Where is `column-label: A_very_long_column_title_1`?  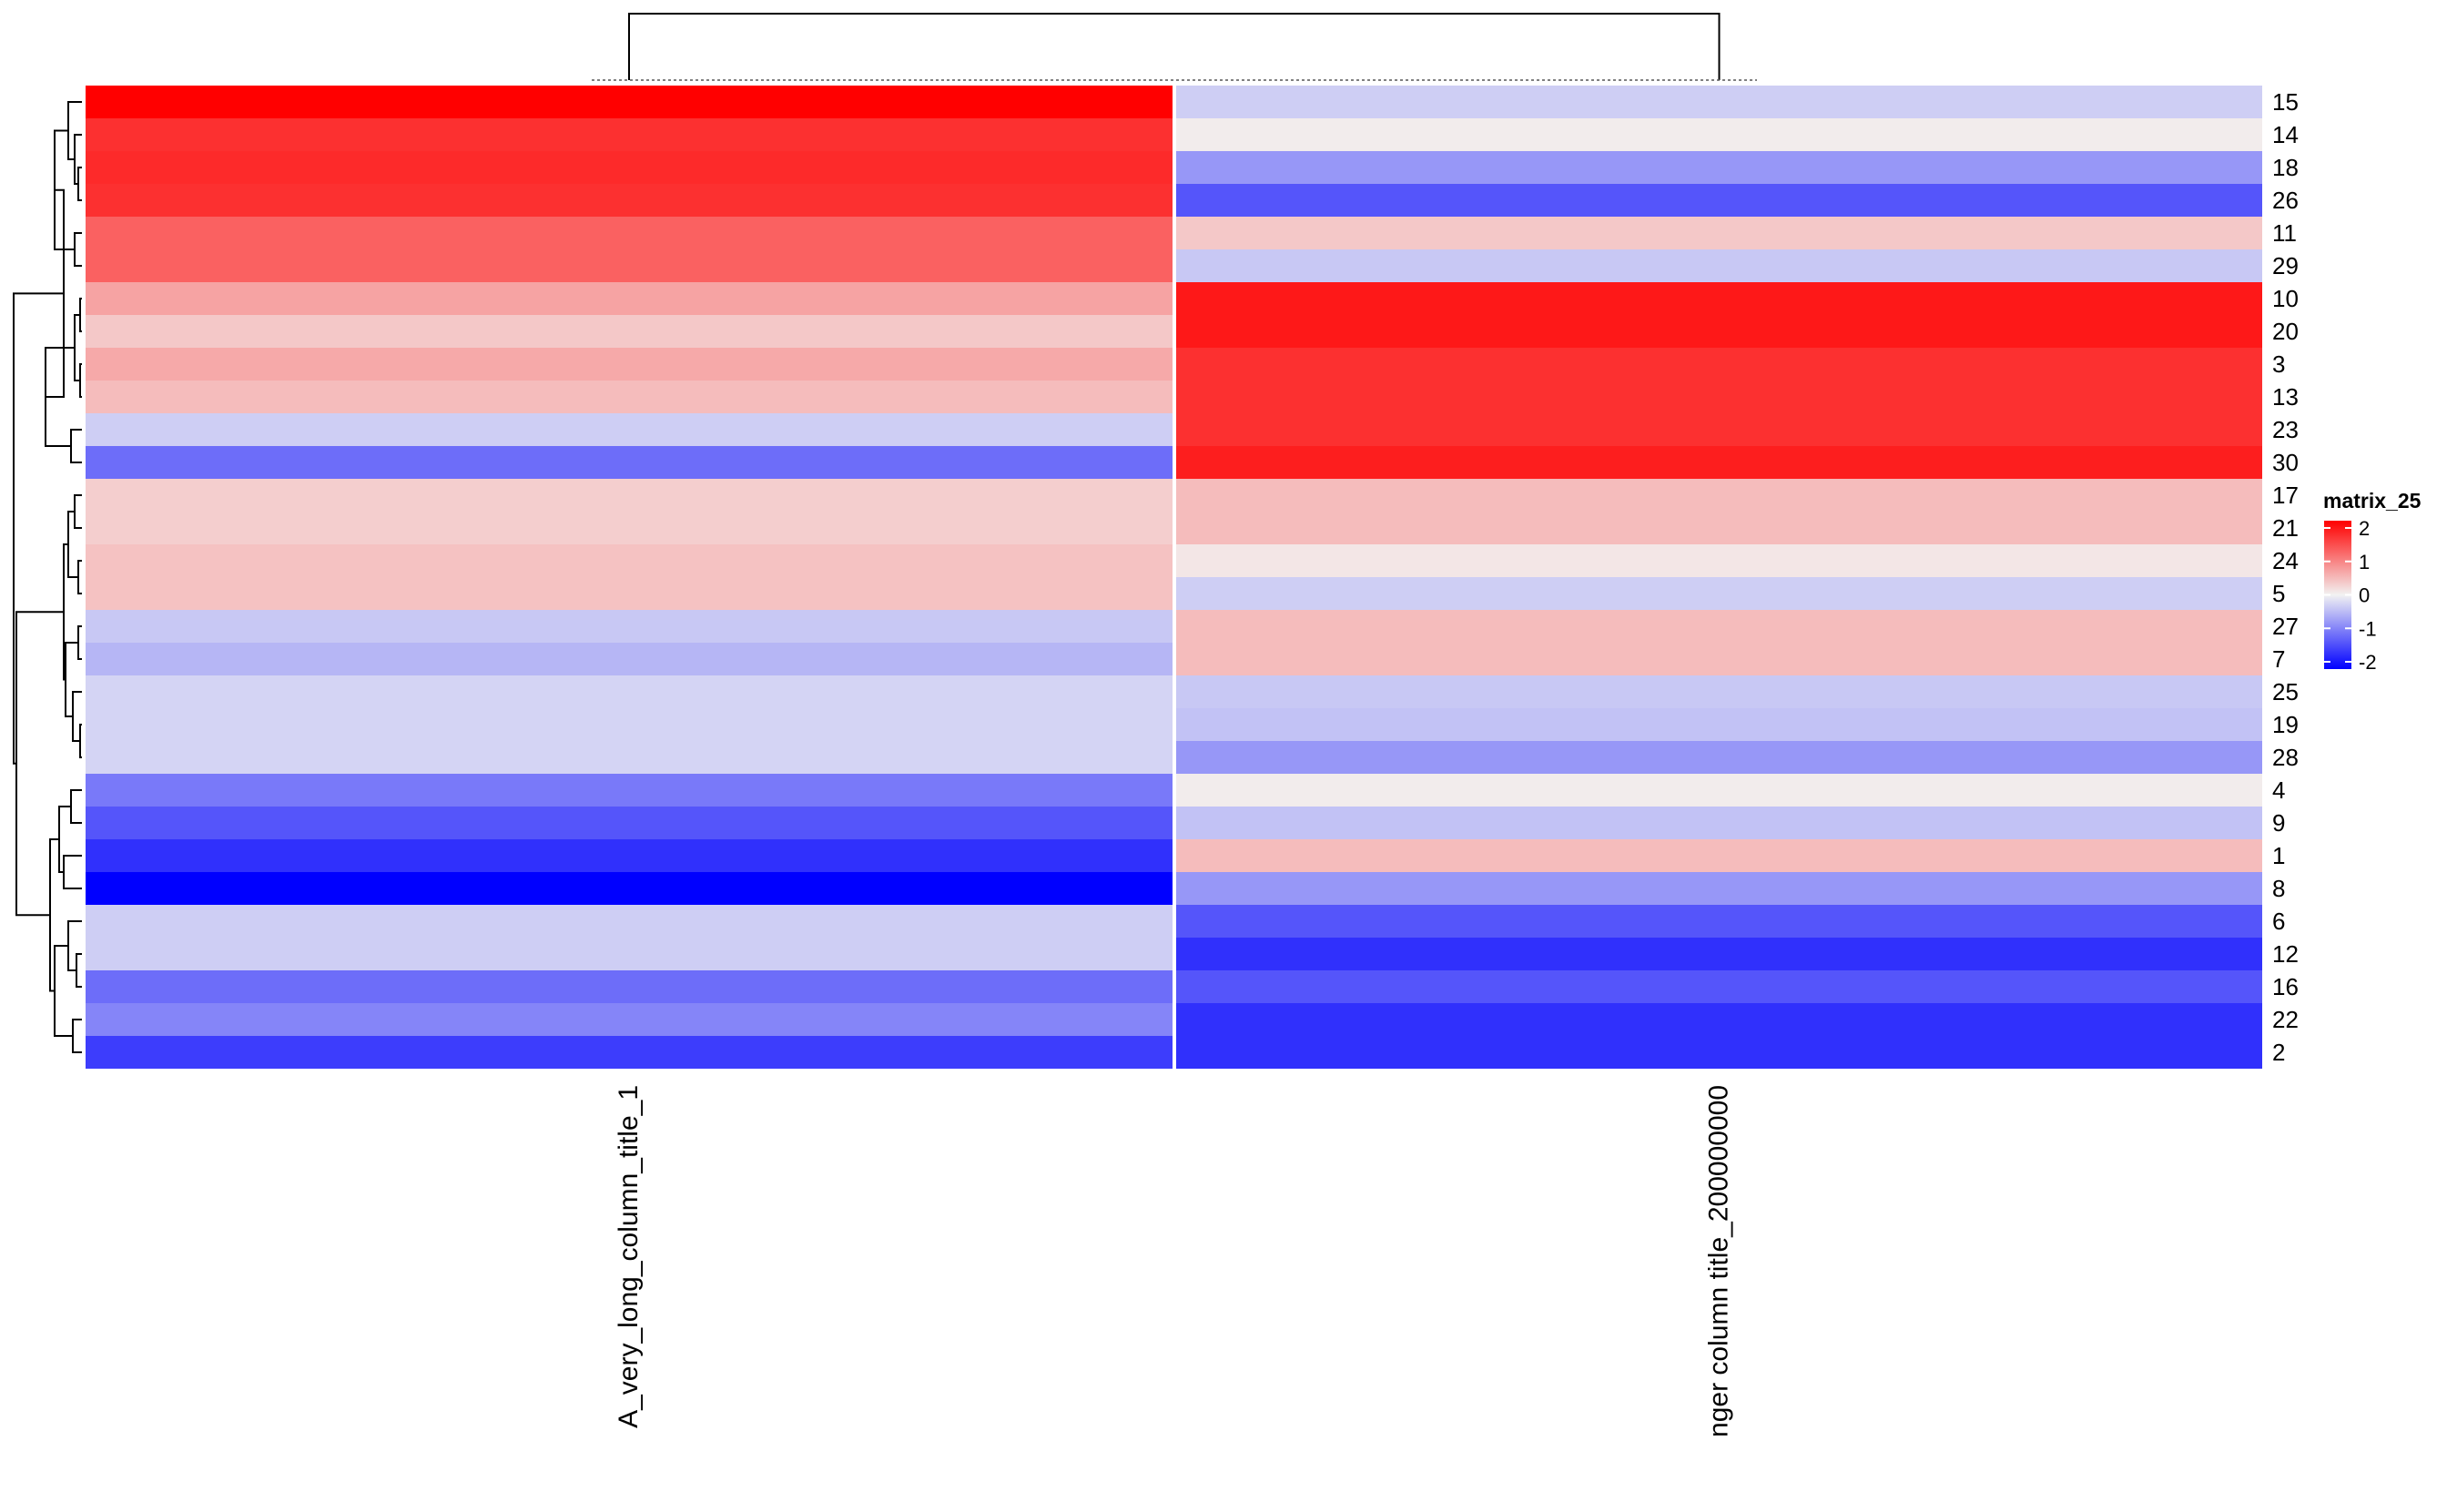
column-label: A_very_long_column_title_1 is located at coordinates (629, 1256).